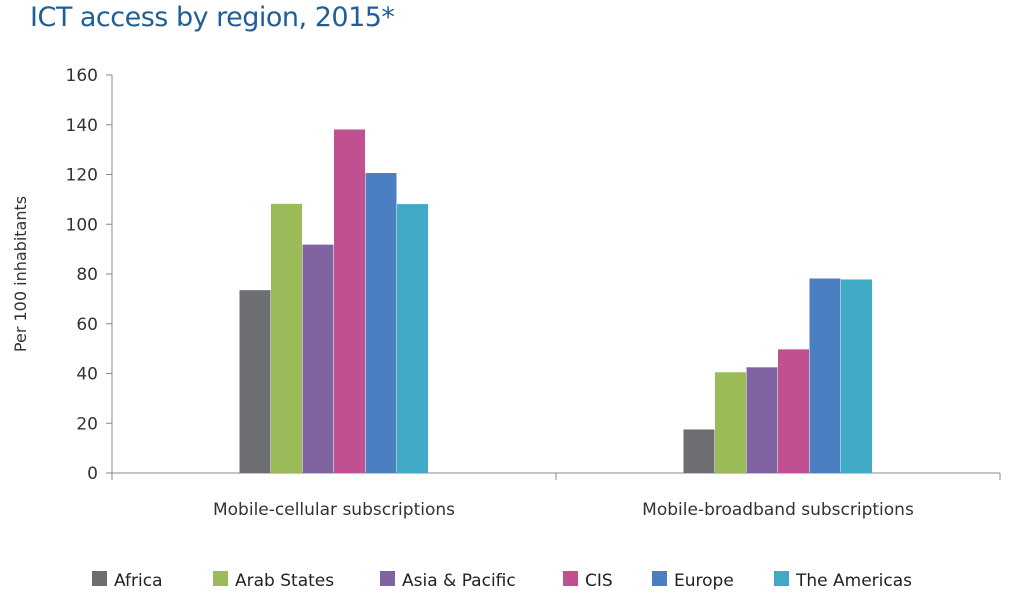 This screenshot has height=610, width=1025. Describe the element at coordinates (82, 176) in the screenshot. I see `y-tick-label: 120` at that location.